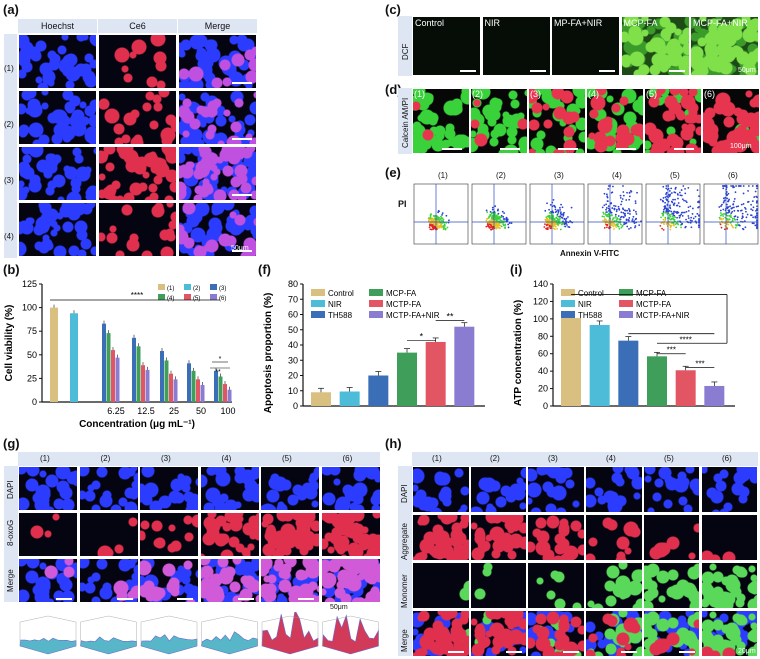 The image size is (760, 659). I want to click on bar-NIR, so click(349, 398).